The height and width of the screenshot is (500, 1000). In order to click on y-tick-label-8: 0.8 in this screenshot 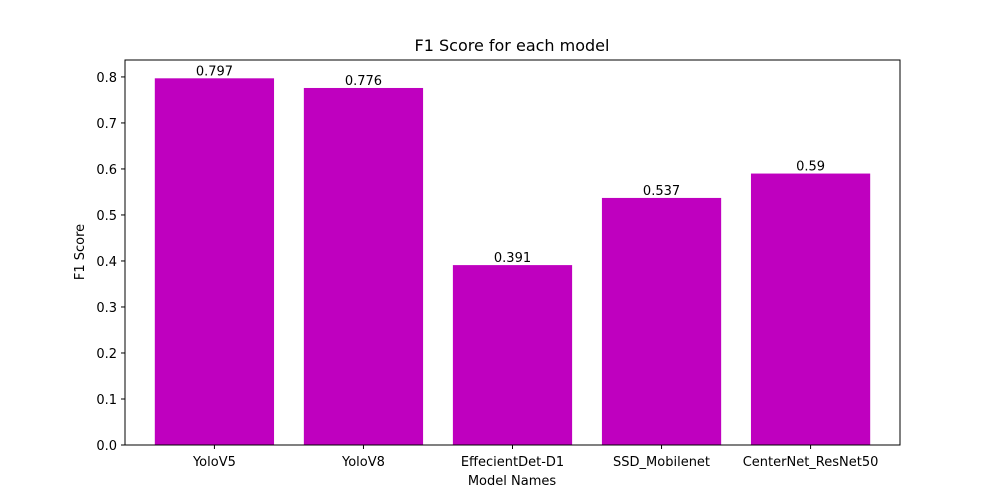, I will do `click(106, 78)`.